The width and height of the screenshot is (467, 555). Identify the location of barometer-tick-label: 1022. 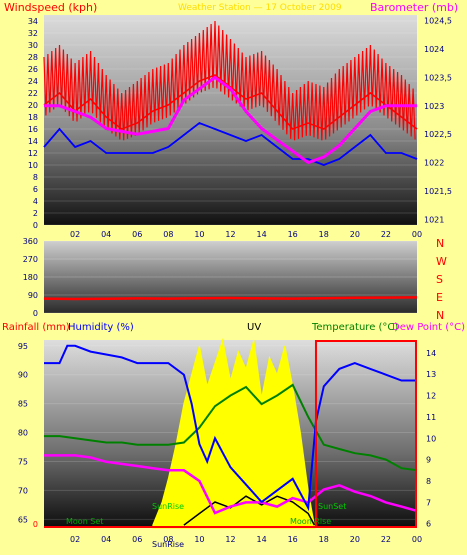
(434, 163).